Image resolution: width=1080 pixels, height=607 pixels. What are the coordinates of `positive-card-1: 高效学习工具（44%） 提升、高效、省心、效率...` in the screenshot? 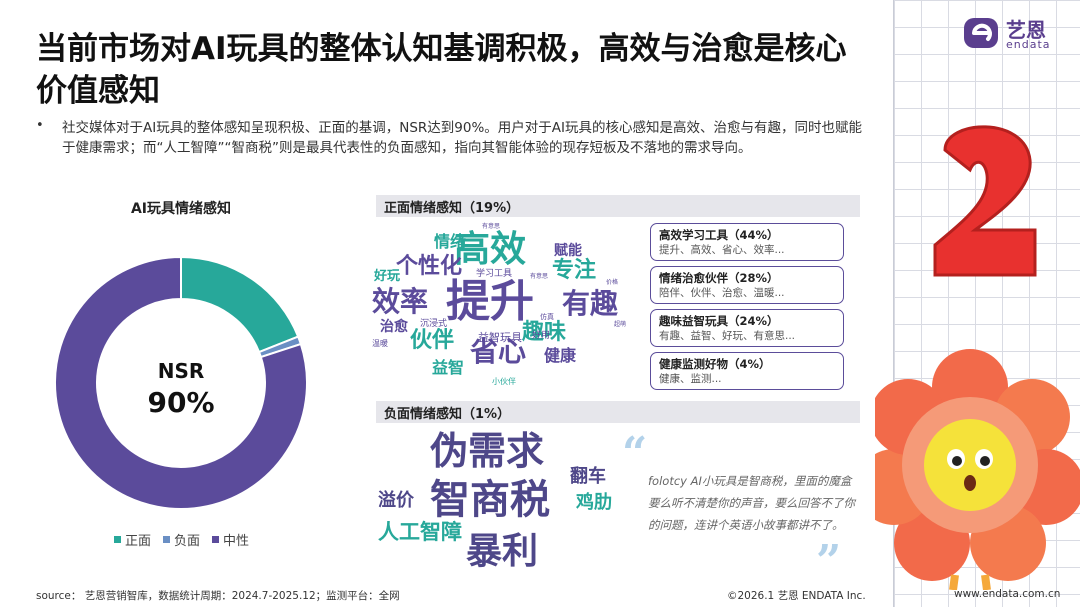 It's located at (747, 242).